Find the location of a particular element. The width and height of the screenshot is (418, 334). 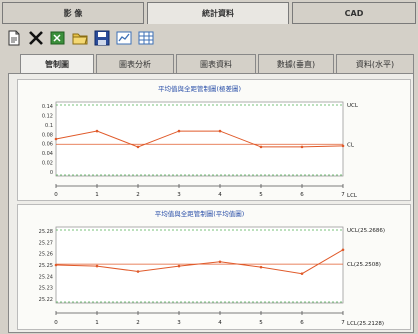

subtab-chart-data: 圖表資料 is located at coordinates (216, 63).